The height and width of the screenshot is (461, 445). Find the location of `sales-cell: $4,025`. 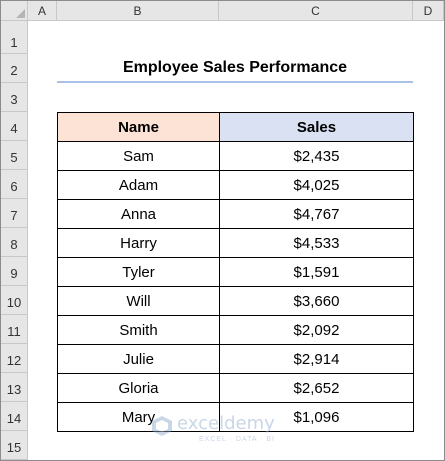

sales-cell: $4,025 is located at coordinates (317, 185).